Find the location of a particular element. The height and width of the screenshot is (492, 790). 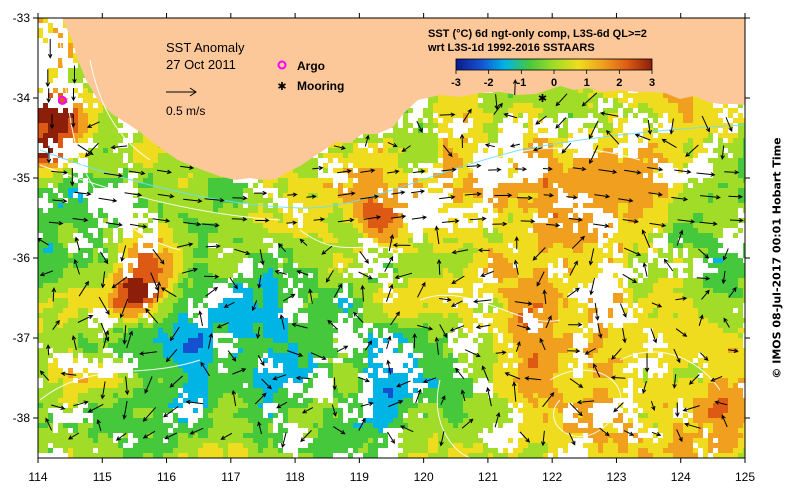

x-tick-label: 114 is located at coordinates (37, 477).